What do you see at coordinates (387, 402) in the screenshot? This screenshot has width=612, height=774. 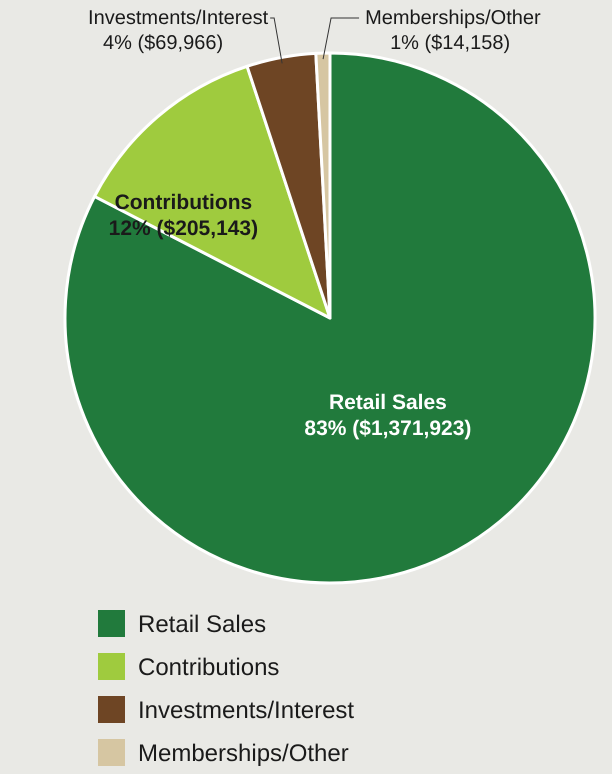 I see `slice-label: Retail Sales` at bounding box center [387, 402].